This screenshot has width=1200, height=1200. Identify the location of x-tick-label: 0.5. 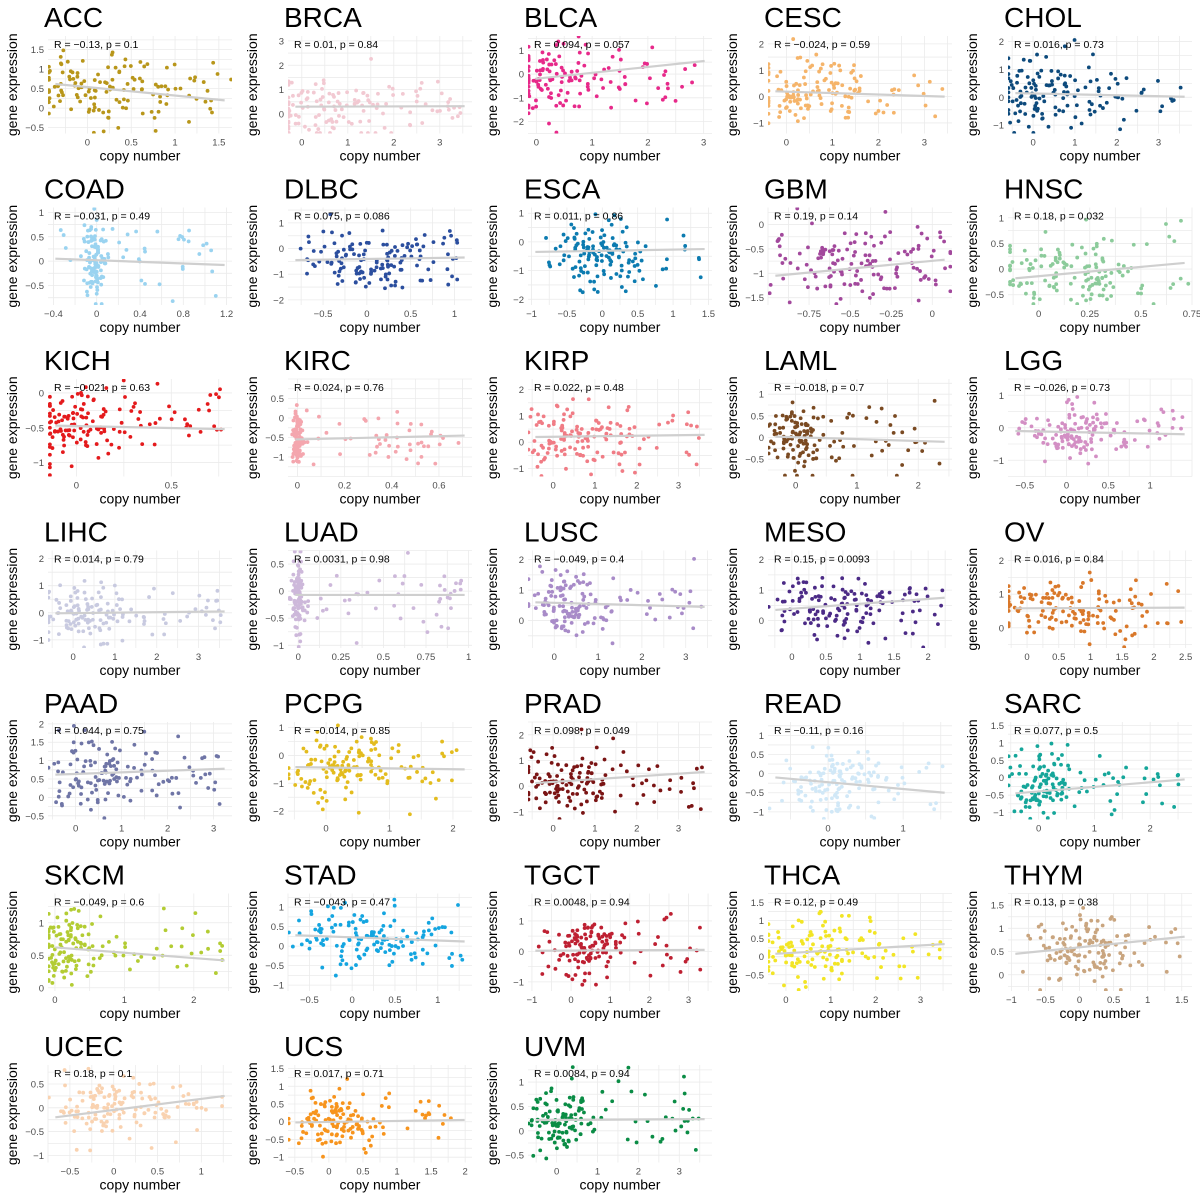
(383, 657).